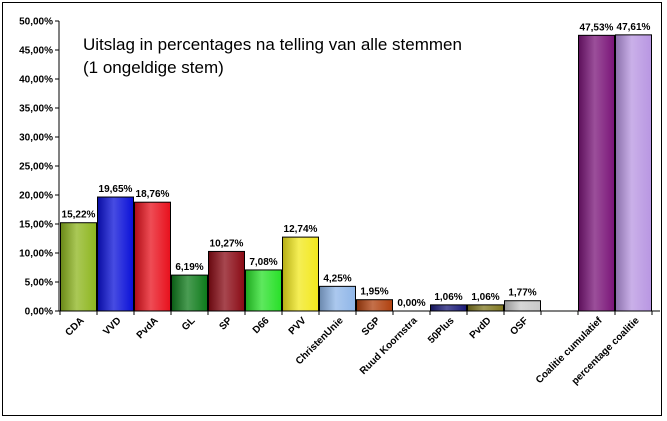 This screenshot has width=667, height=421. Describe the element at coordinates (153, 67) in the screenshot. I see `chart-title-line-2: (1 ongeldige stem)` at that location.